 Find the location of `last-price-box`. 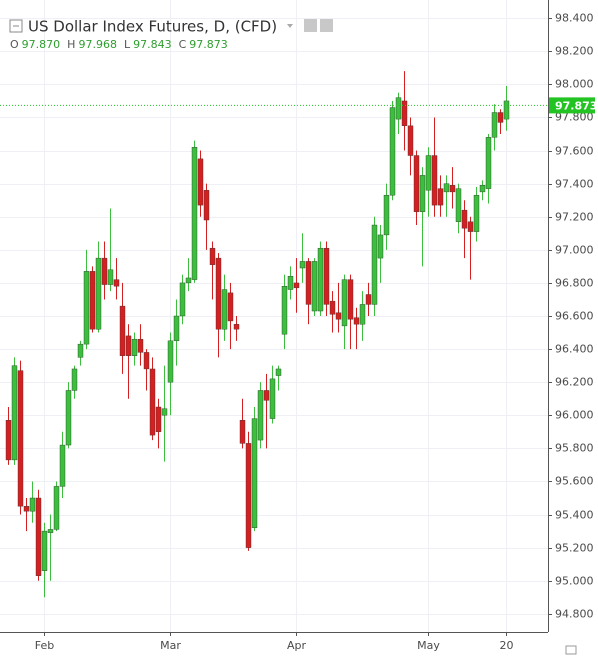

last-price-box is located at coordinates (572, 105).